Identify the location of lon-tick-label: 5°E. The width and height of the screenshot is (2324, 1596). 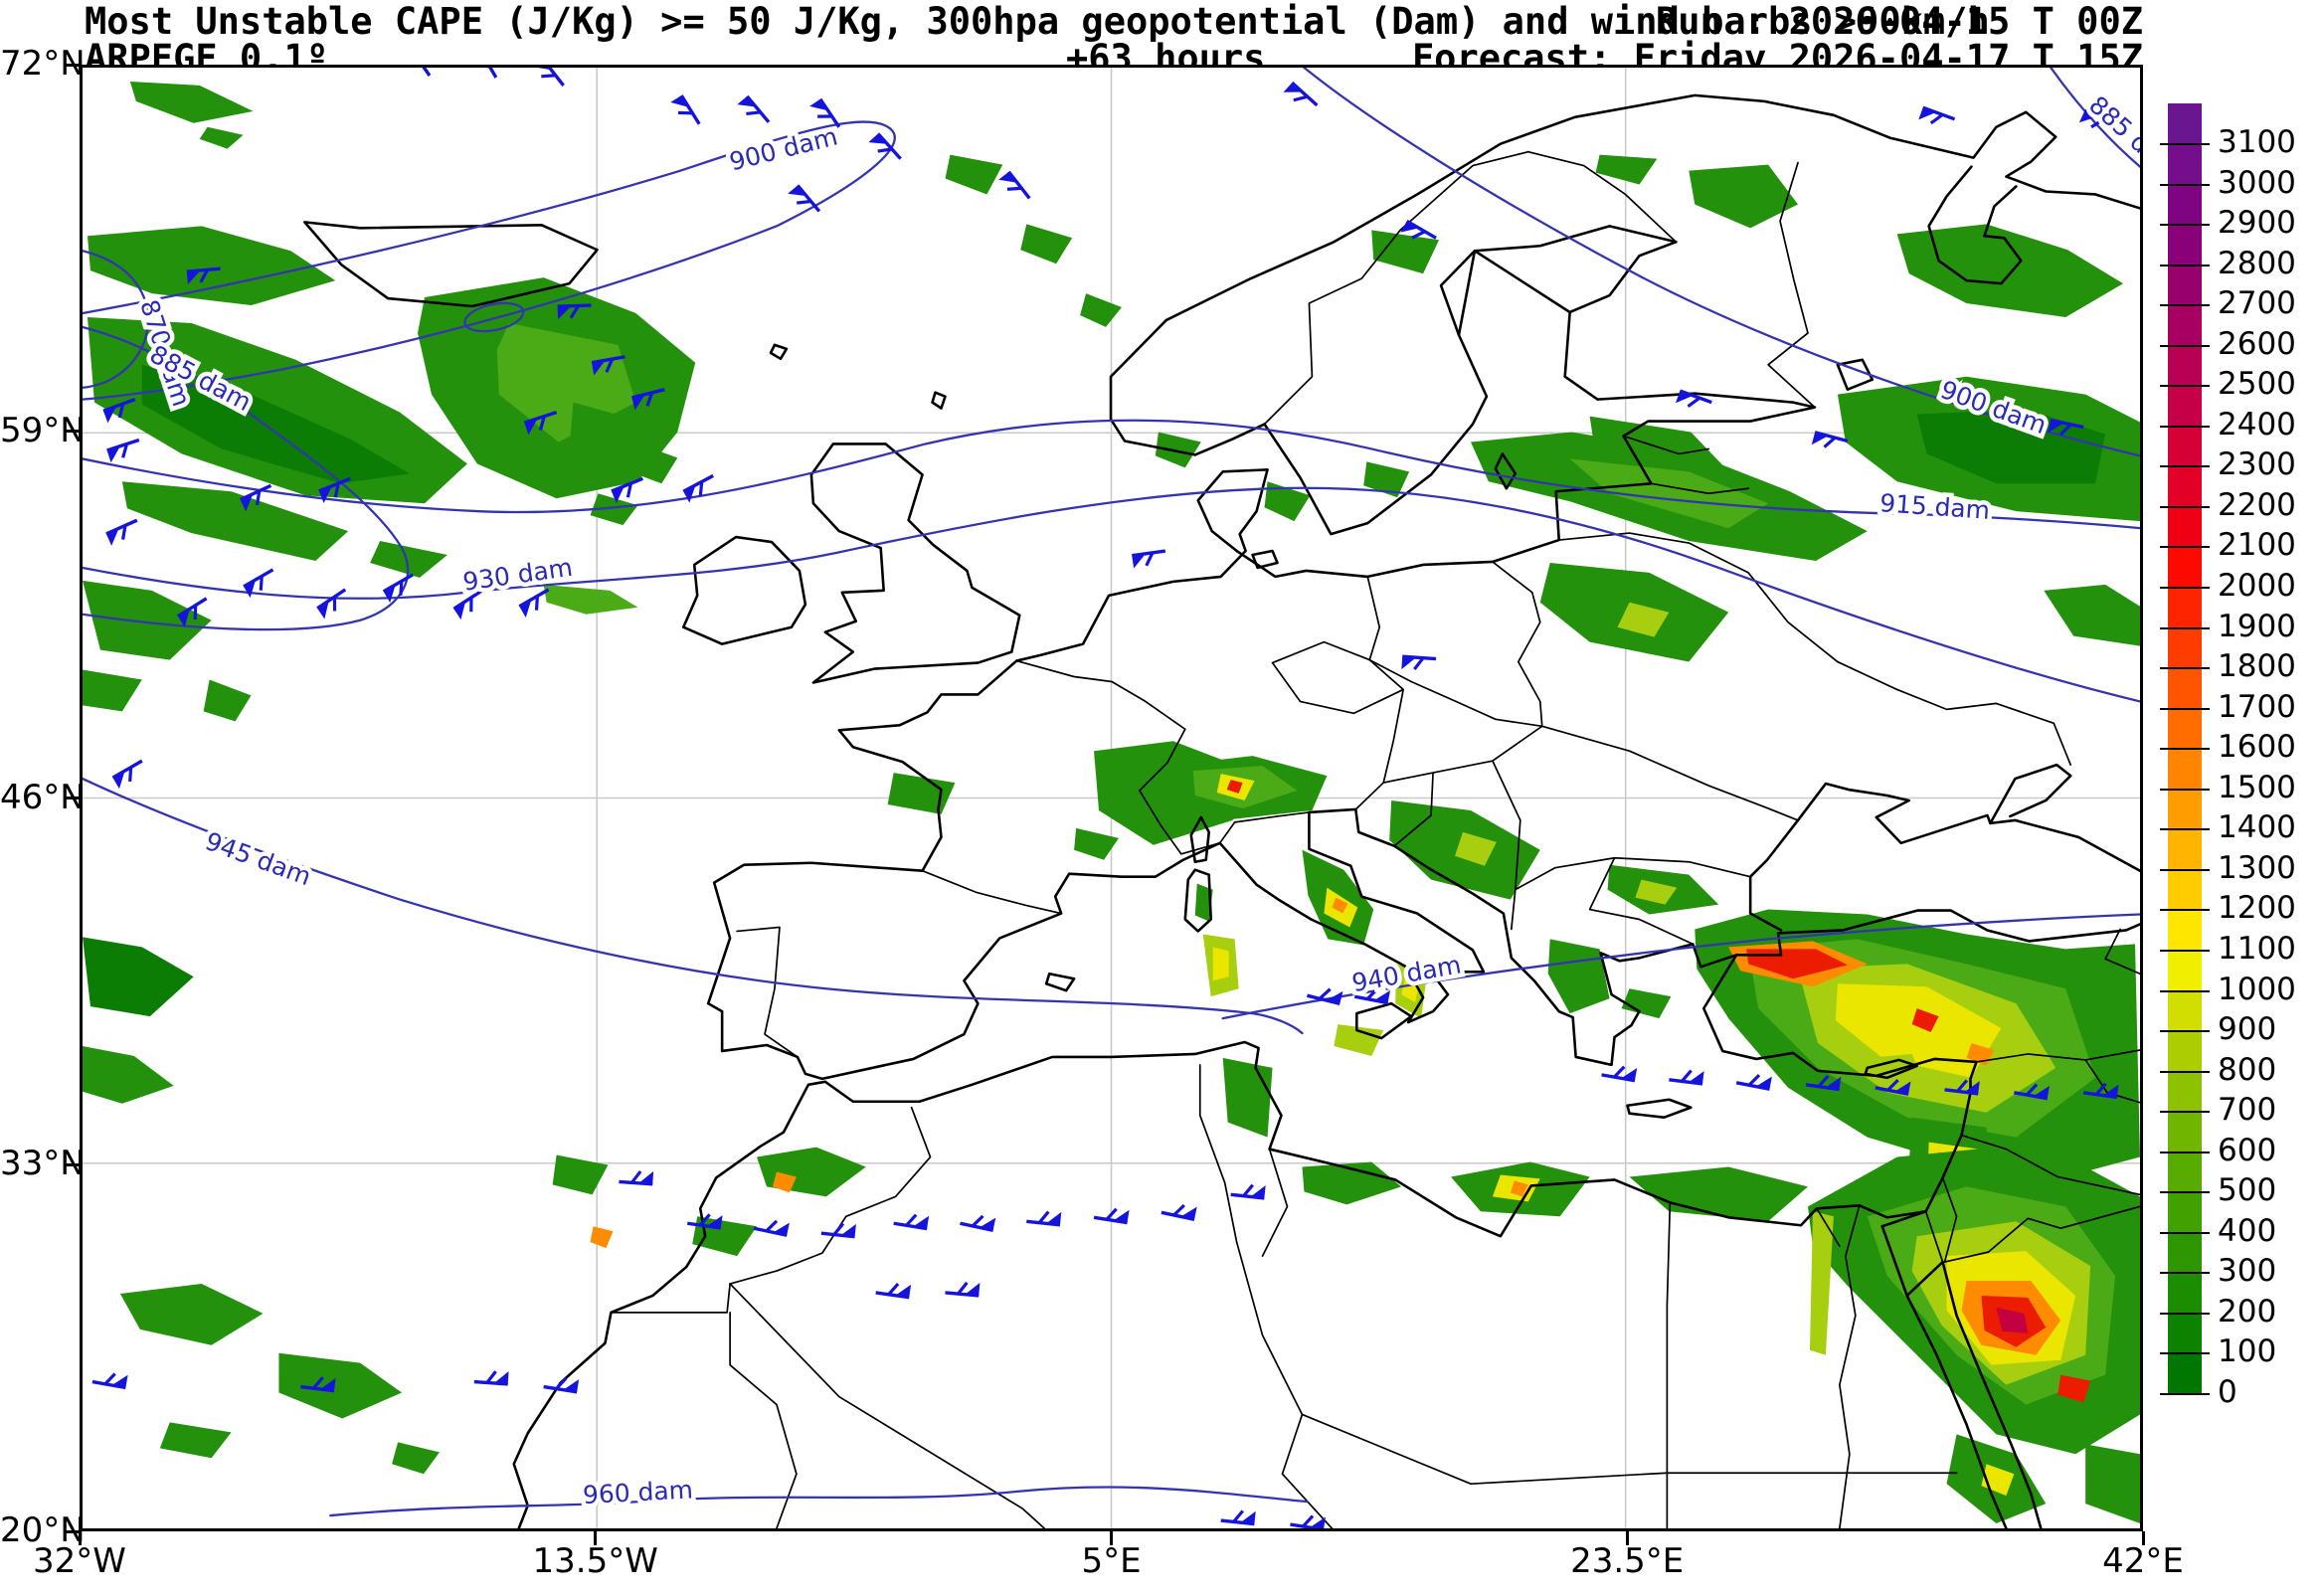
(1111, 1561).